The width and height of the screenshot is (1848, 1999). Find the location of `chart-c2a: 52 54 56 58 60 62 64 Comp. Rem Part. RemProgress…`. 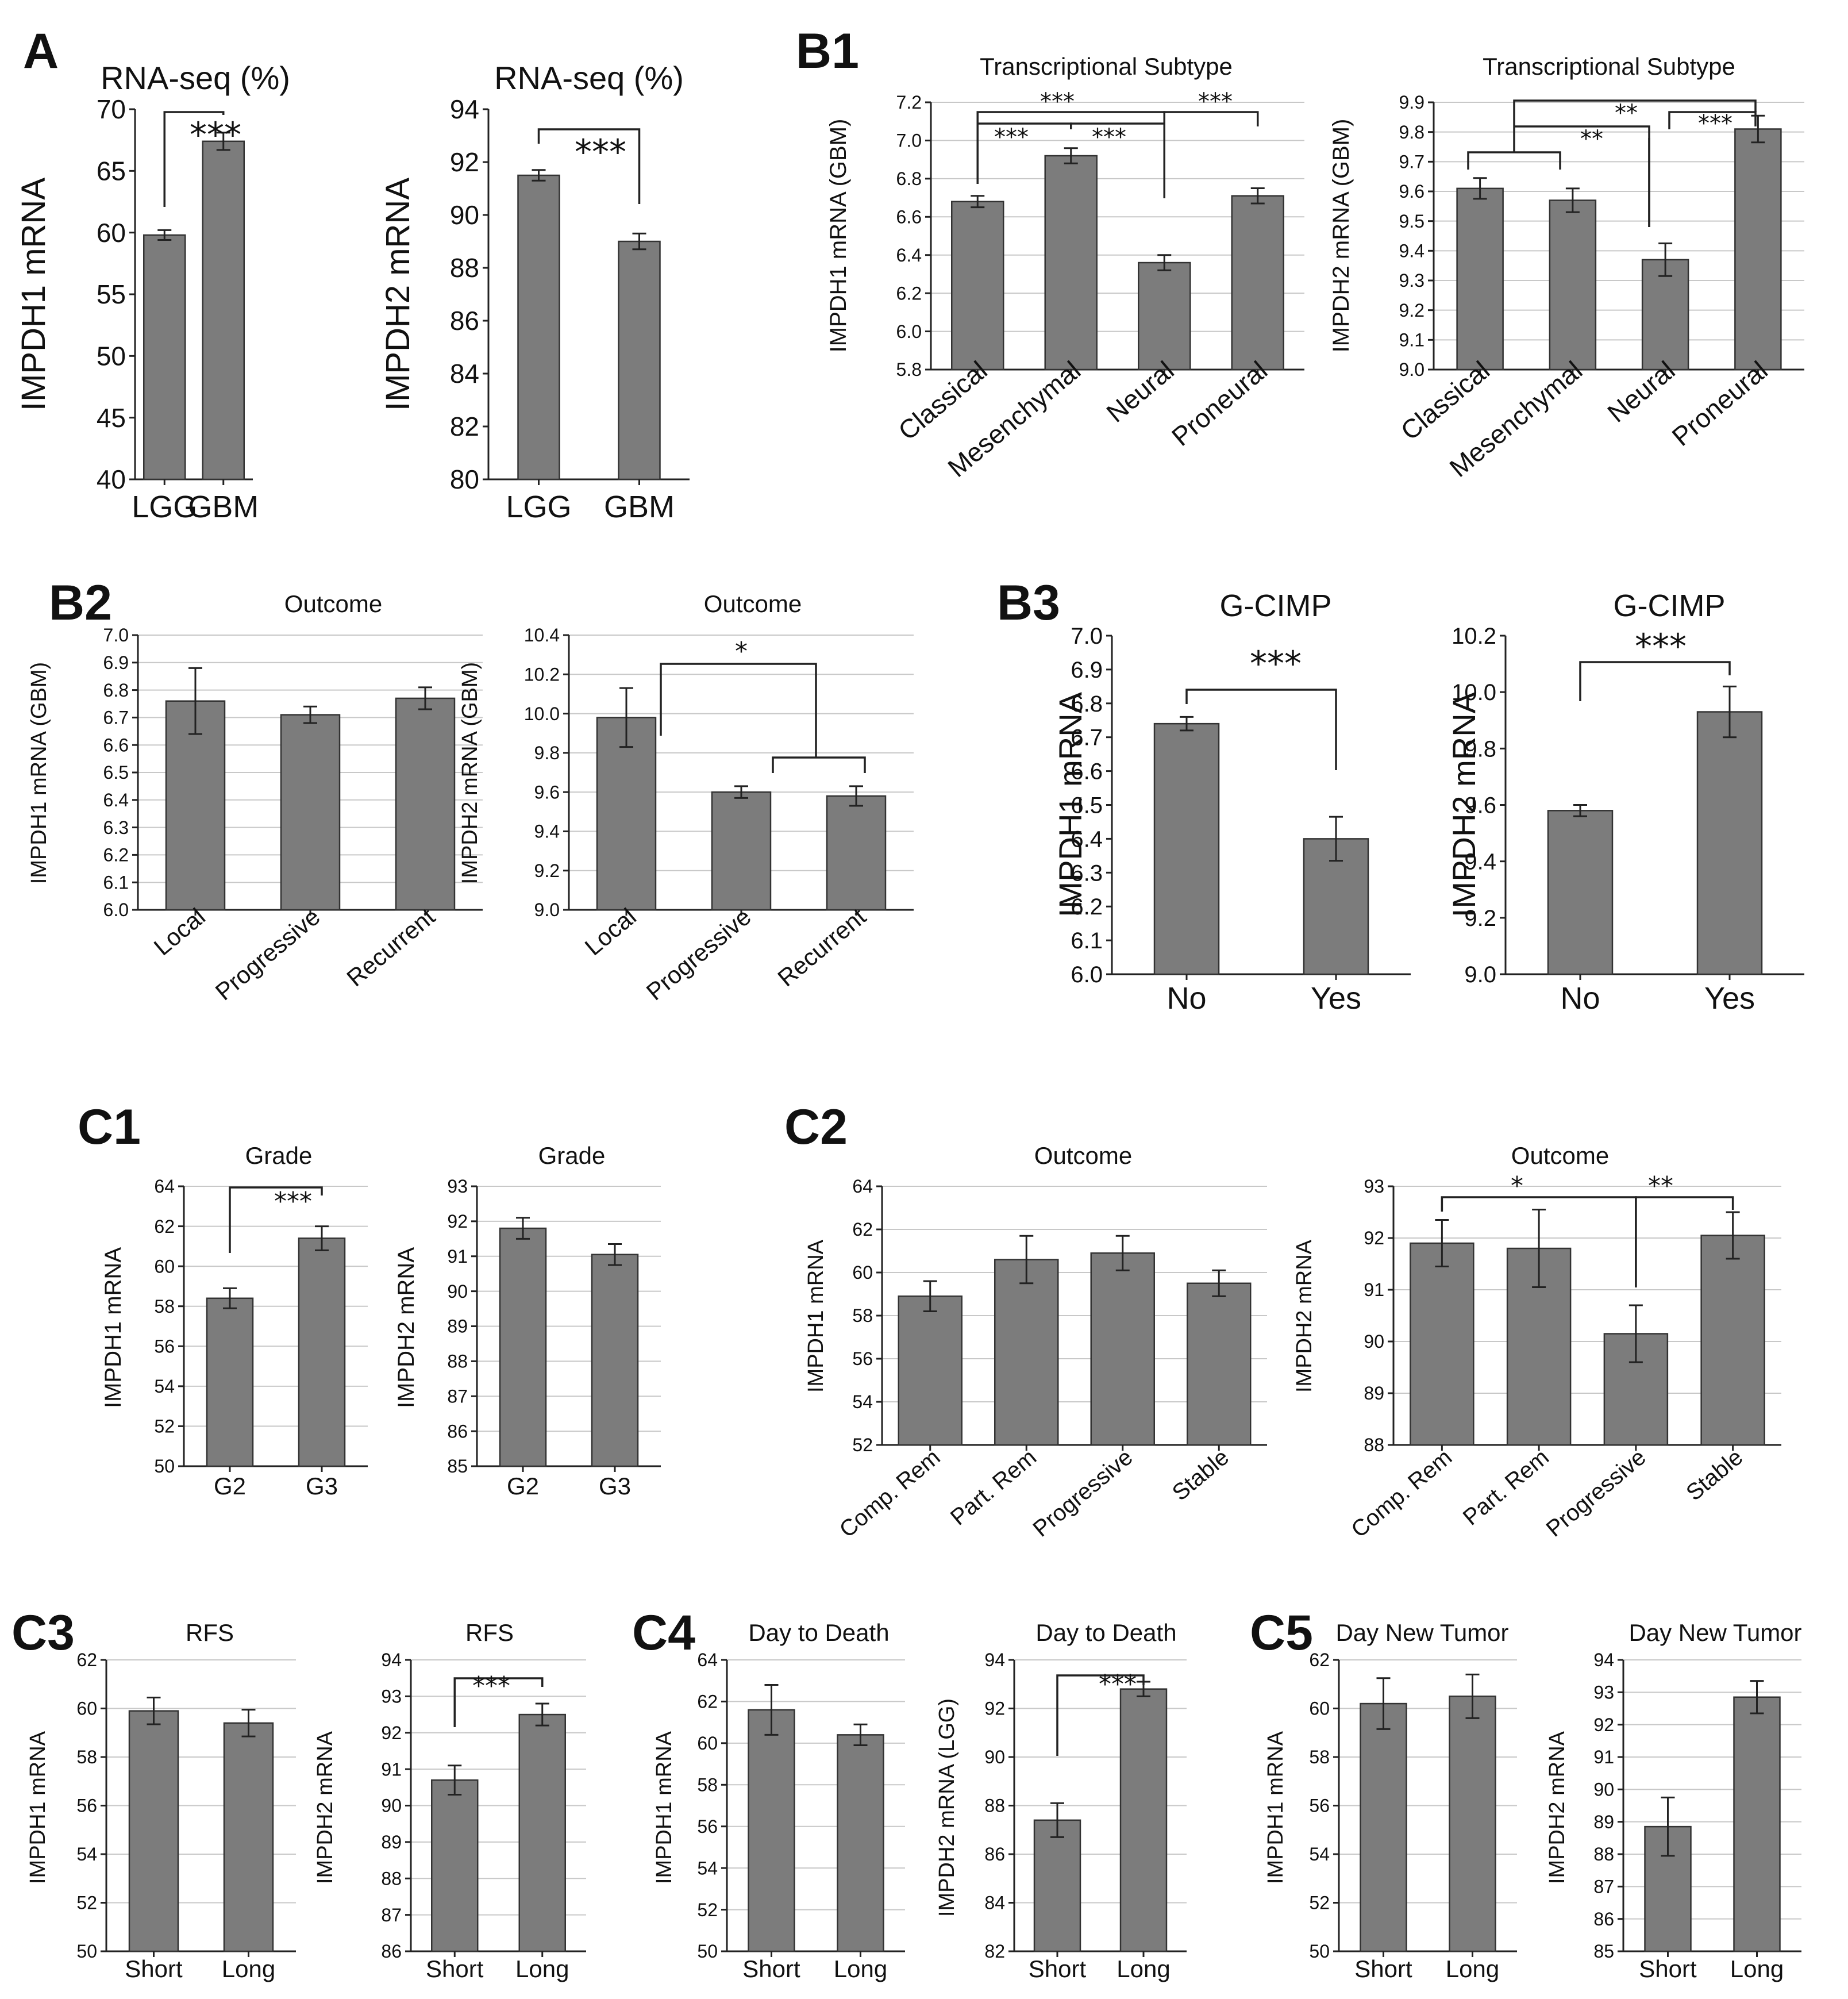

chart-c2a: 52 54 56 58 60 62 64 Comp. Rem Part. RemProgress… is located at coordinates (1035, 1342).